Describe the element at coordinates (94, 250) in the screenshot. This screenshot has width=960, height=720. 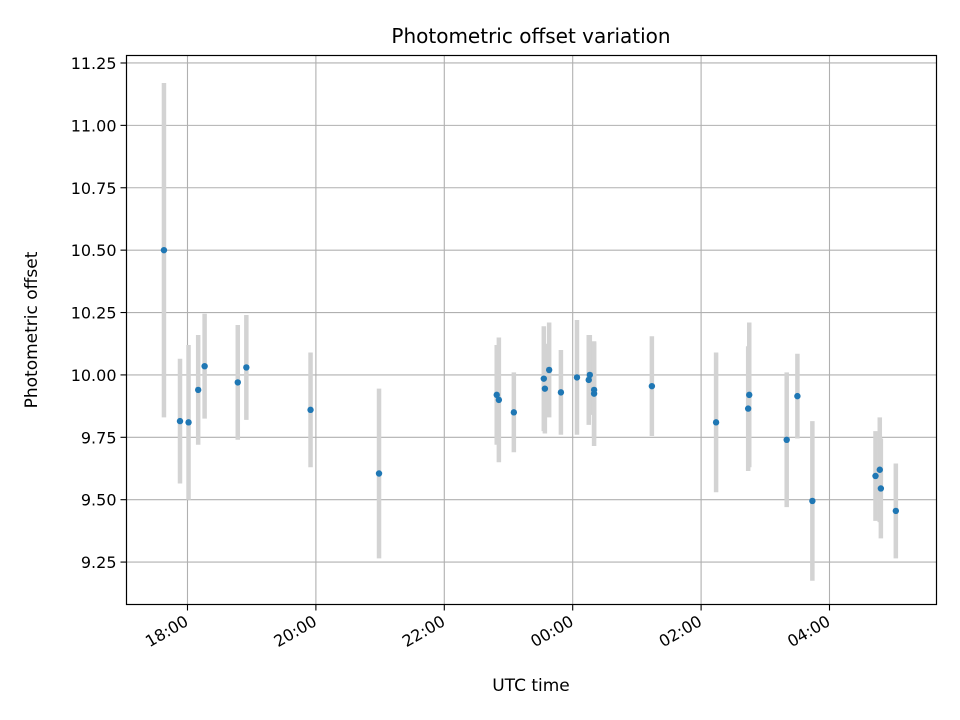
I see `y-tick-label: 10.50` at that location.